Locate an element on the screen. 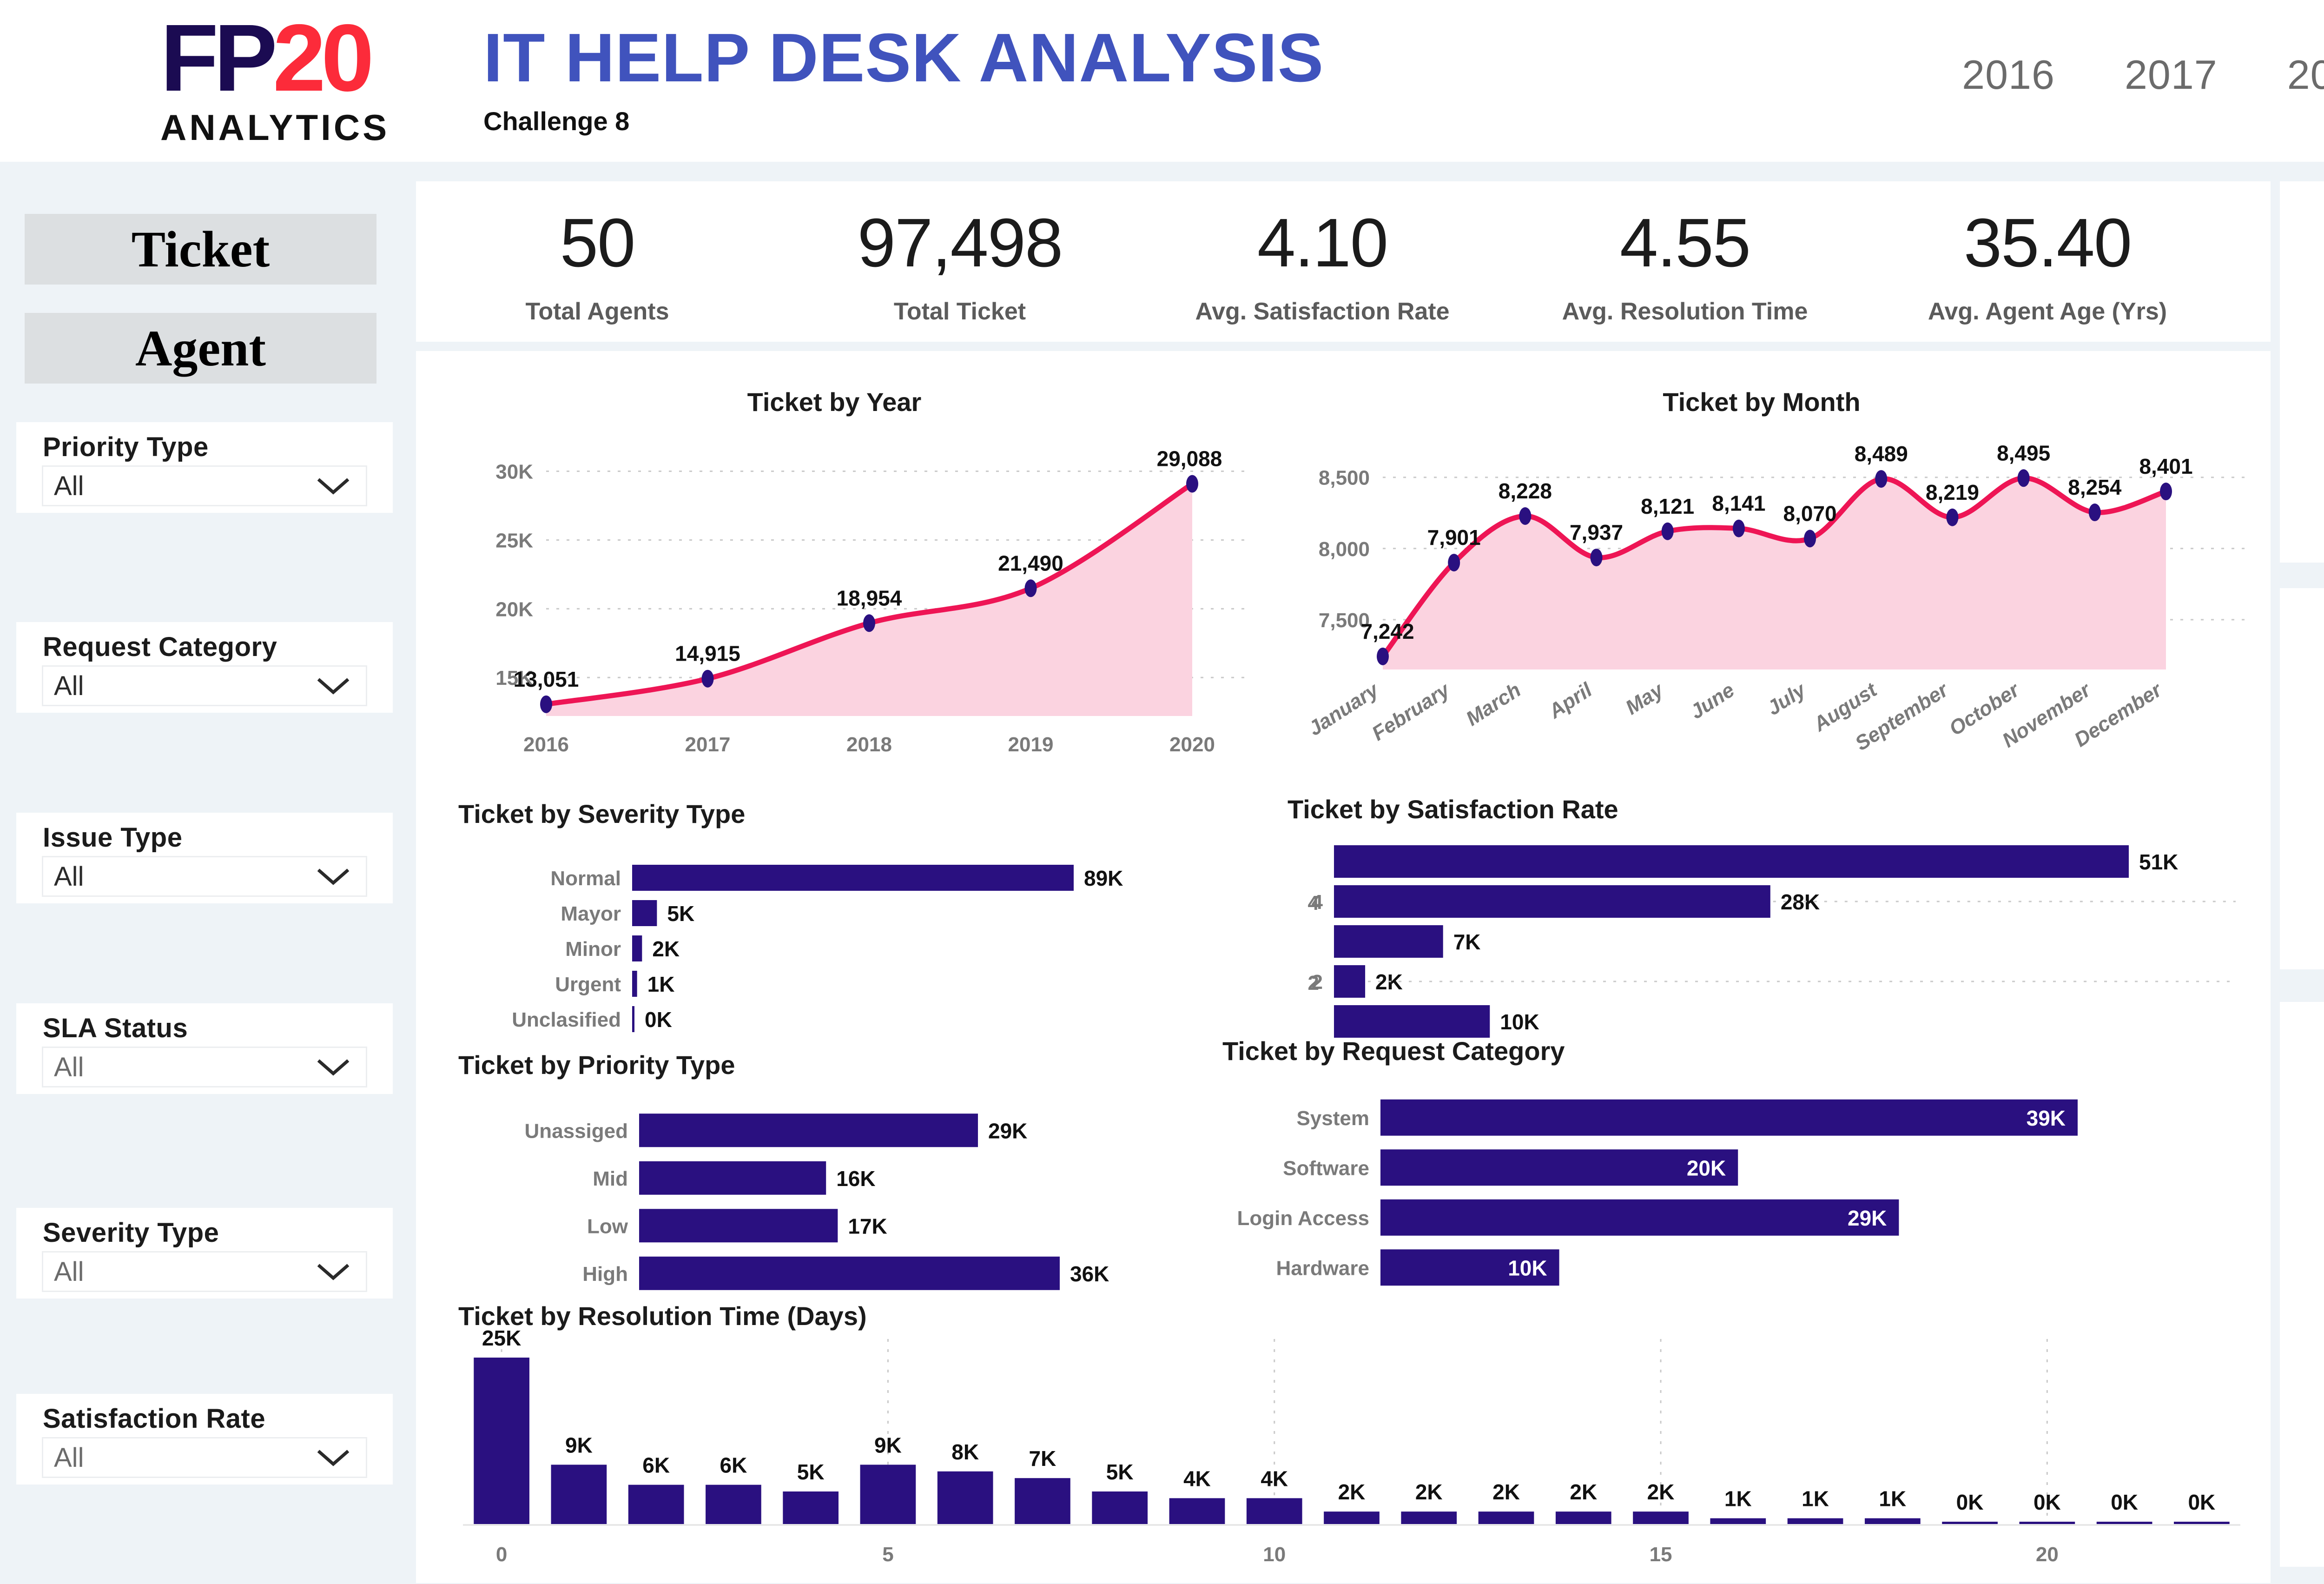 This screenshot has height=1584, width=2324. svg-text: 7,937 is located at coordinates (1596, 532).